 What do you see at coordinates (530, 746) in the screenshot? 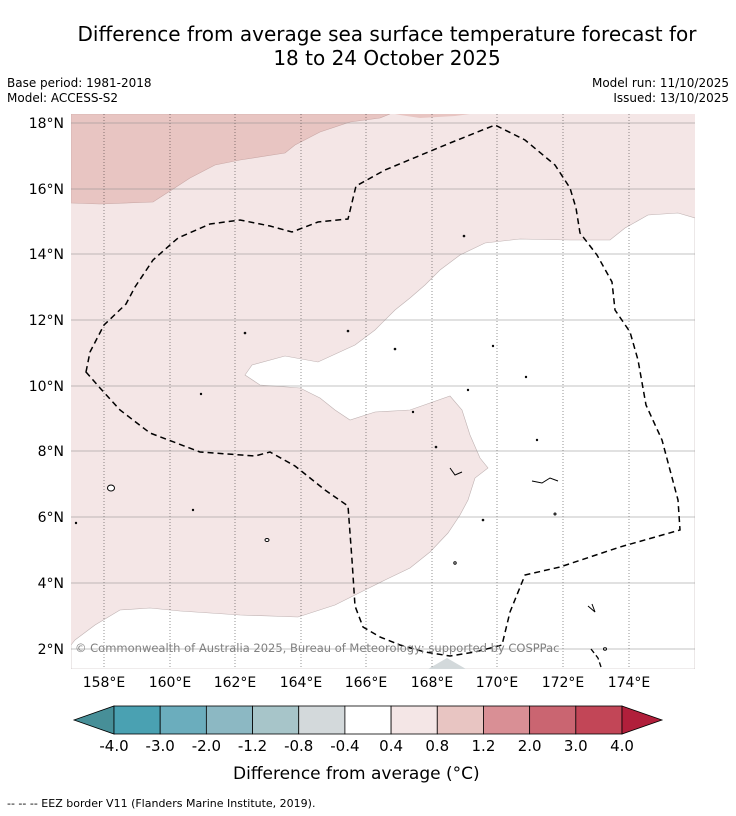
I see `colorbar-tick-label: 2.0` at bounding box center [530, 746].